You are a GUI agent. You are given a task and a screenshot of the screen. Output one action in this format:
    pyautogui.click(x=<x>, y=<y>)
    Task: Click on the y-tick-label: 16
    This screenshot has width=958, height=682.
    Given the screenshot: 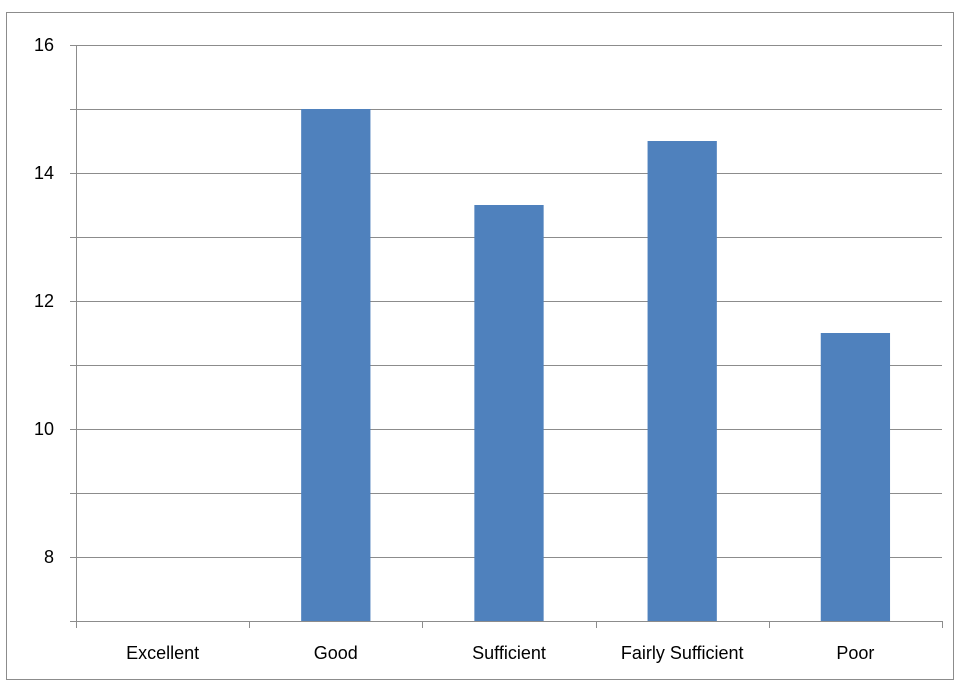 What is the action you would take?
    pyautogui.click(x=44, y=45)
    